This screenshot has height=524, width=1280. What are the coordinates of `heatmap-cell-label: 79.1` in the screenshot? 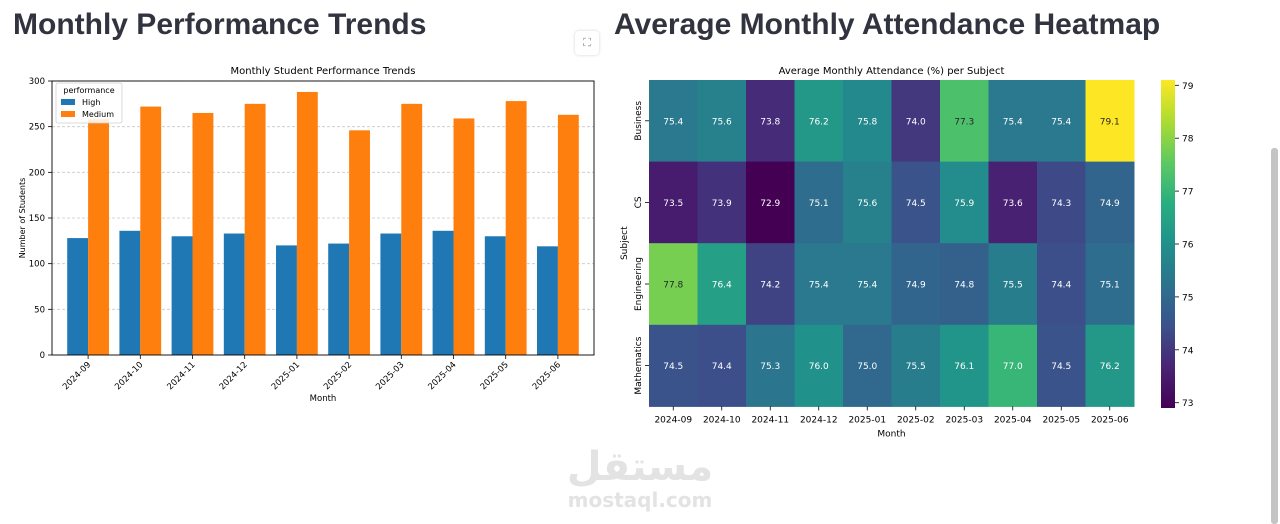 It's located at (1110, 122).